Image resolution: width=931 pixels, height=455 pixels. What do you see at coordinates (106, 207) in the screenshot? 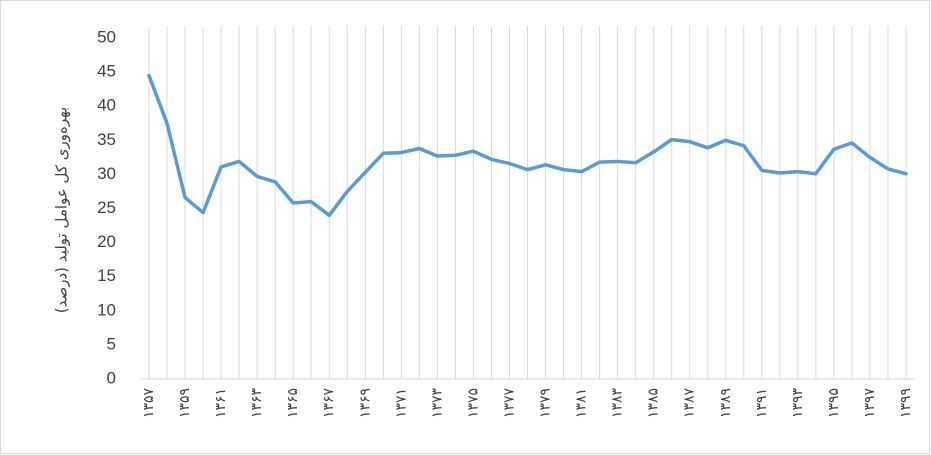
I see `y-tick-label: 25` at bounding box center [106, 207].